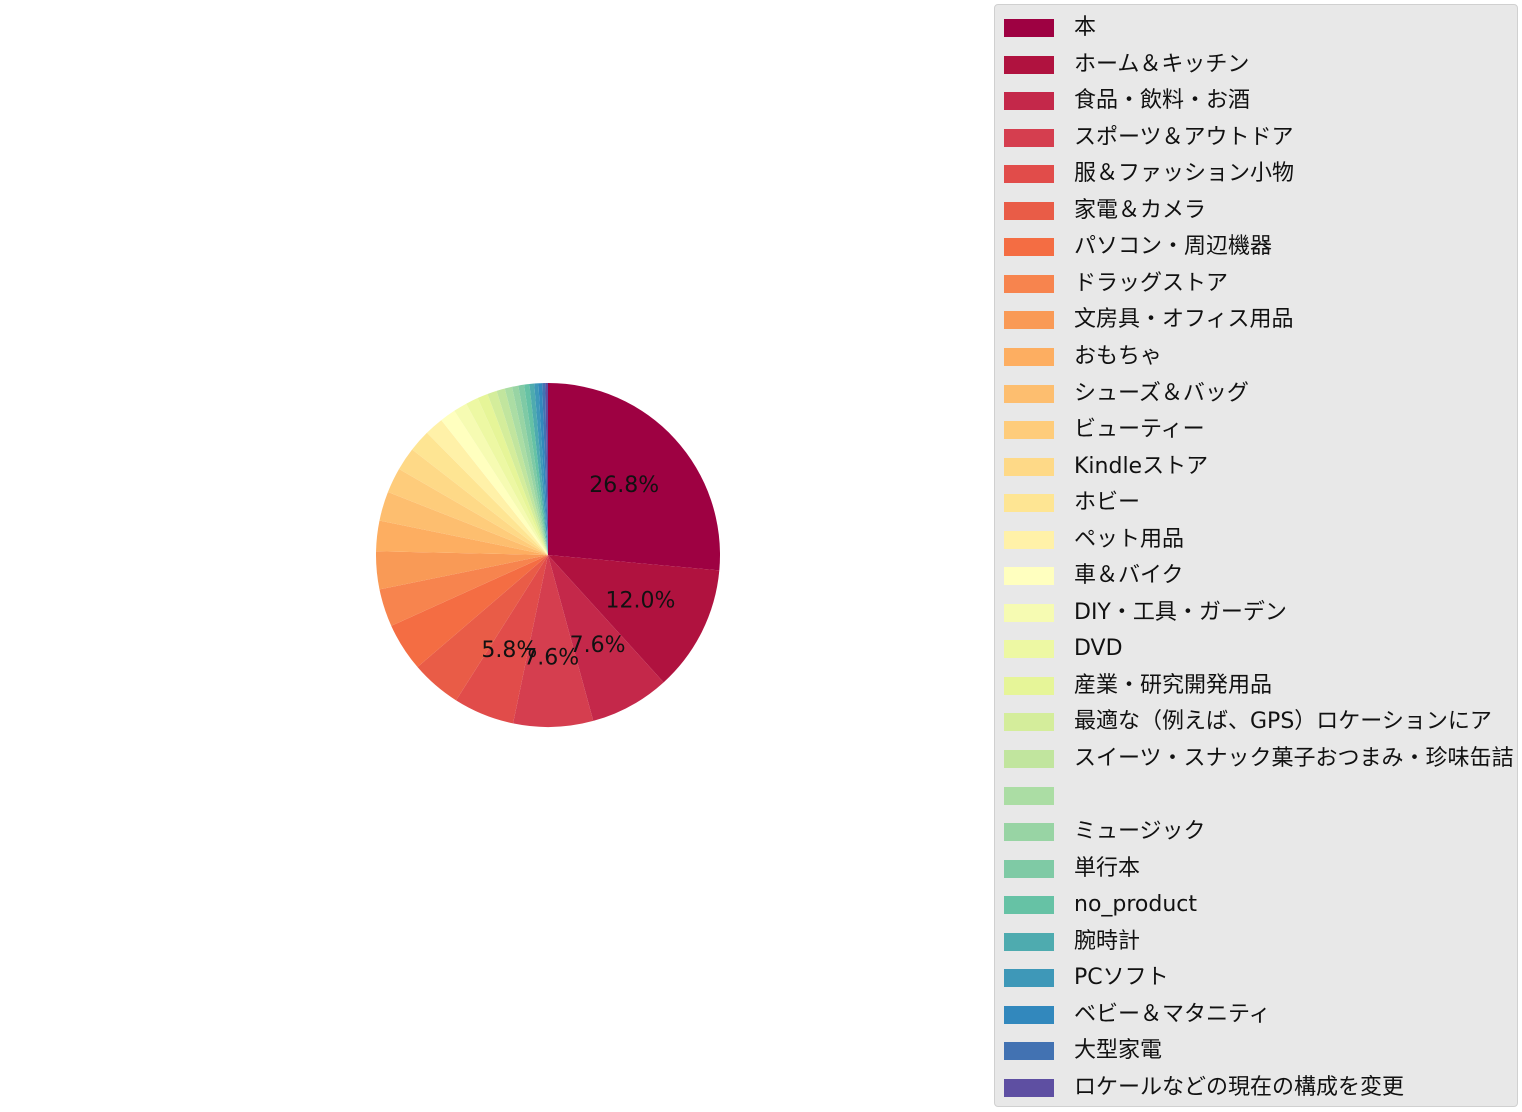 The height and width of the screenshot is (1112, 1522). I want to click on legend-item: no_product, so click(1256, 903).